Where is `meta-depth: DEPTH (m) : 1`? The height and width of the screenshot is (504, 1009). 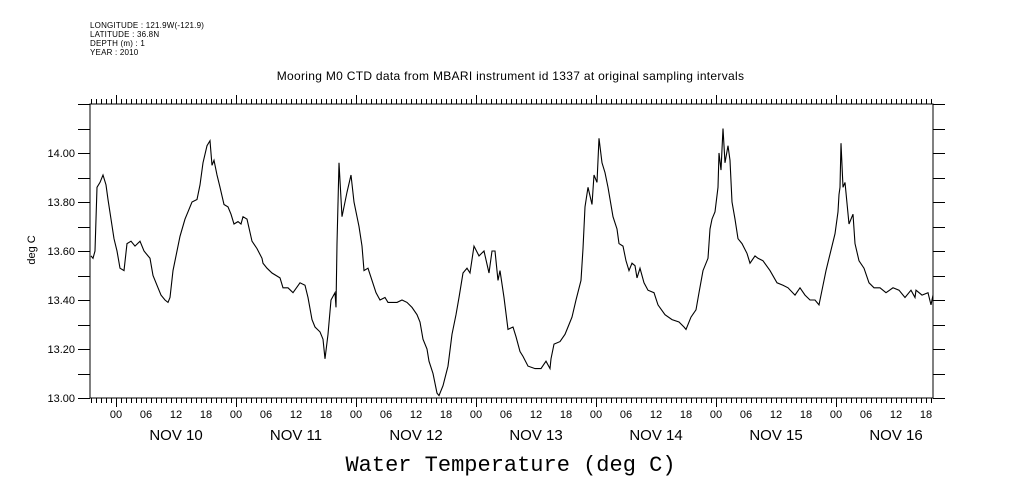 meta-depth: DEPTH (m) : 1 is located at coordinates (118, 43).